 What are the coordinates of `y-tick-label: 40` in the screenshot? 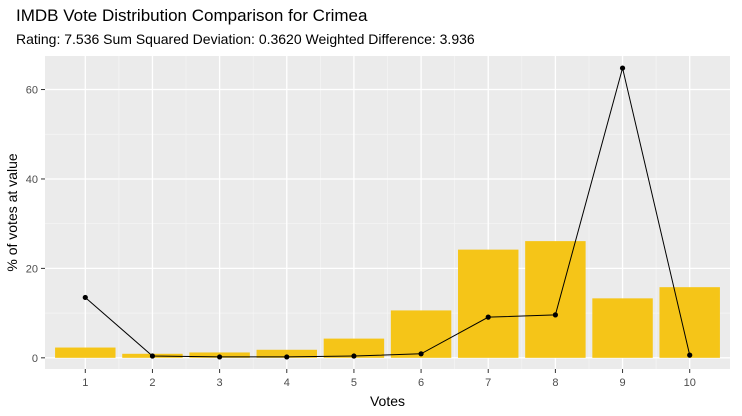 It's located at (32, 180).